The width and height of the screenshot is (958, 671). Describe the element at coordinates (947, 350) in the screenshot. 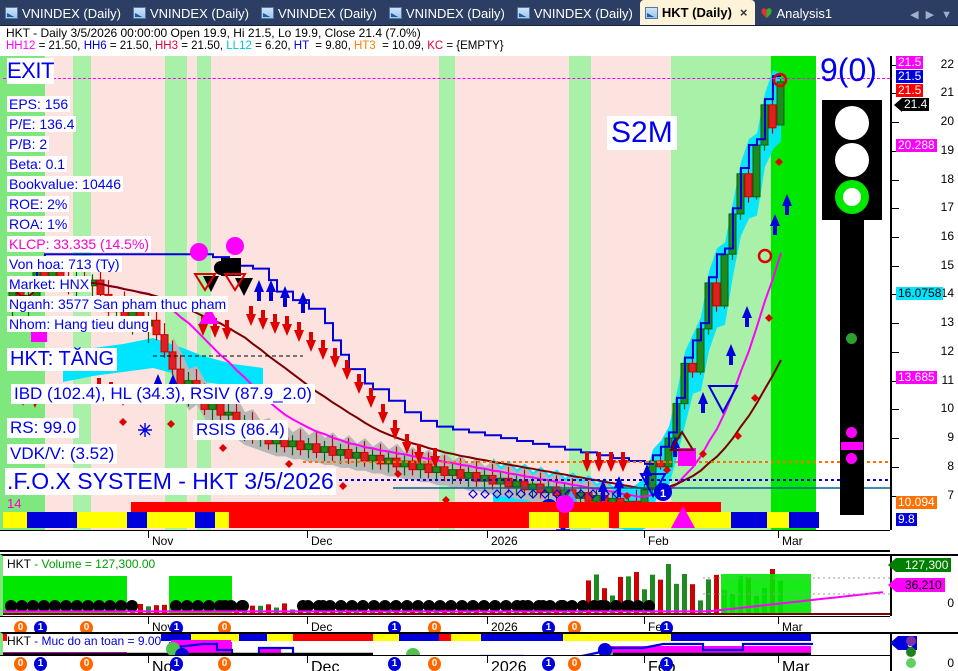

I see `price-tick-label: 12` at that location.